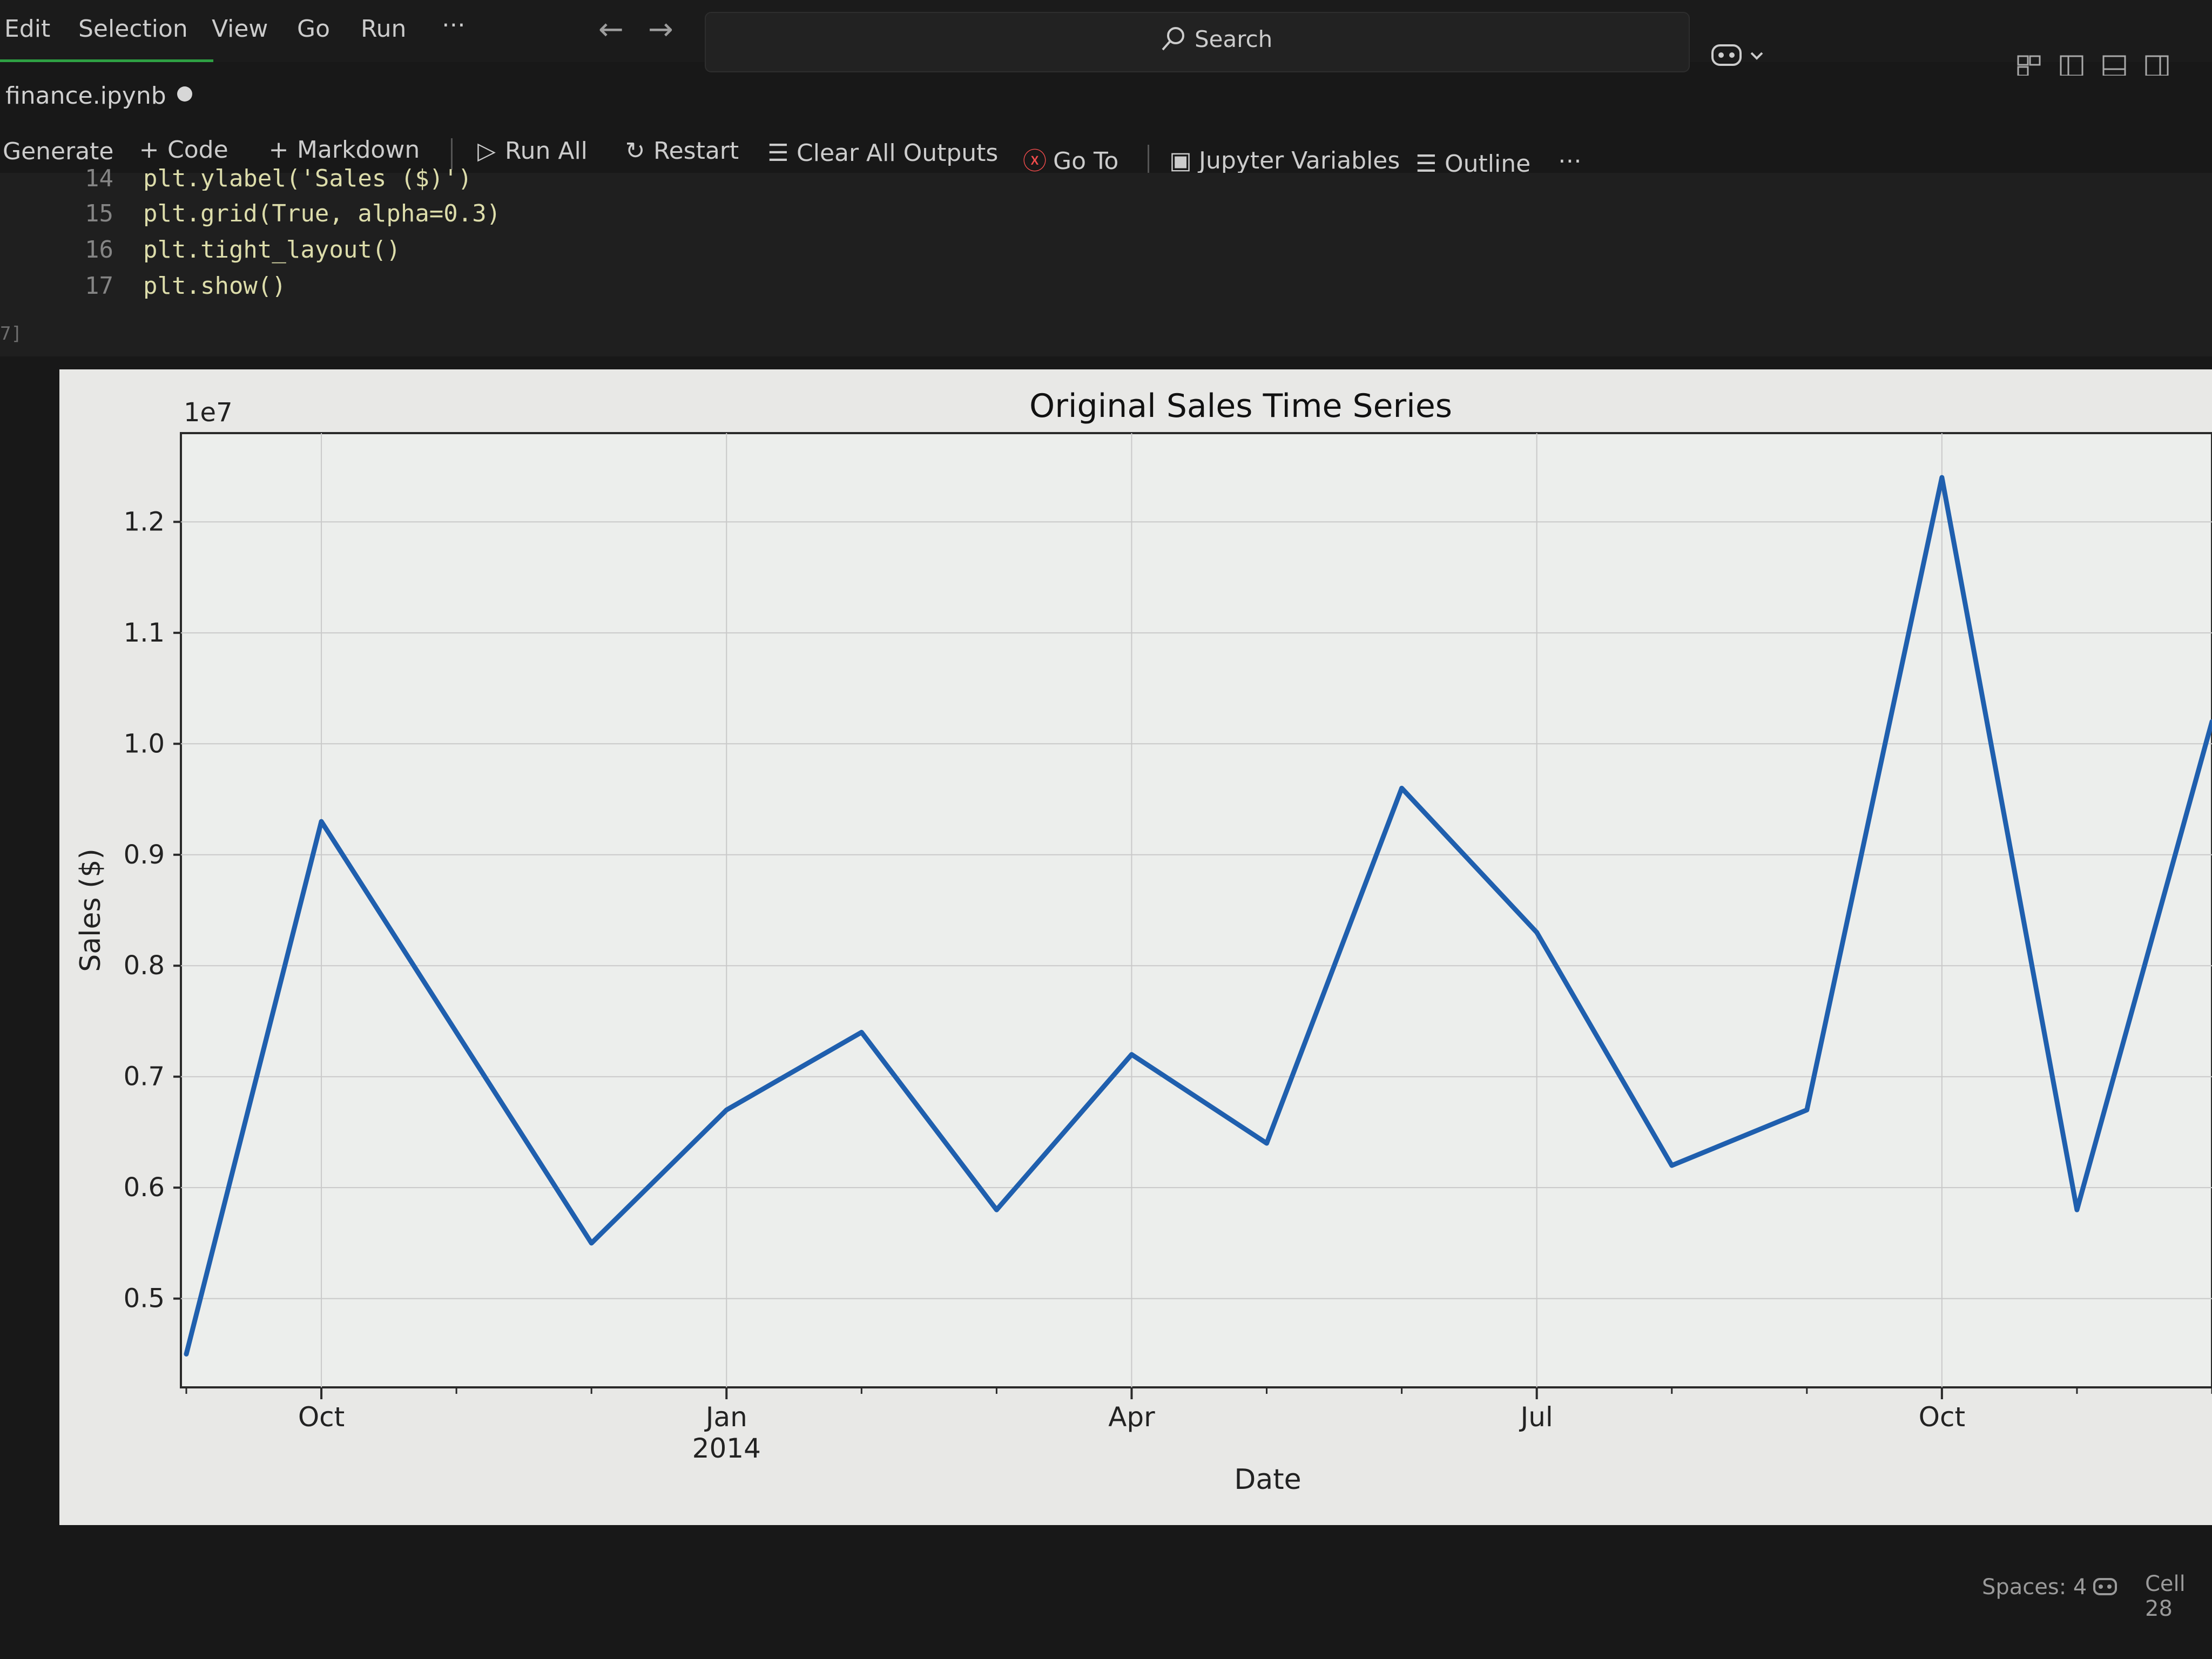 This screenshot has height=1659, width=2212. What do you see at coordinates (144, 633) in the screenshot?
I see `y-tick-label: 1.1` at bounding box center [144, 633].